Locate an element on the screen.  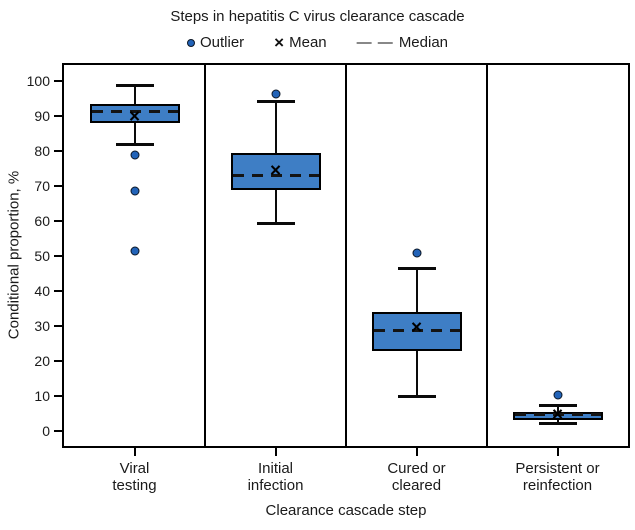
legend-median-label: Median is located at coordinates (423, 42).